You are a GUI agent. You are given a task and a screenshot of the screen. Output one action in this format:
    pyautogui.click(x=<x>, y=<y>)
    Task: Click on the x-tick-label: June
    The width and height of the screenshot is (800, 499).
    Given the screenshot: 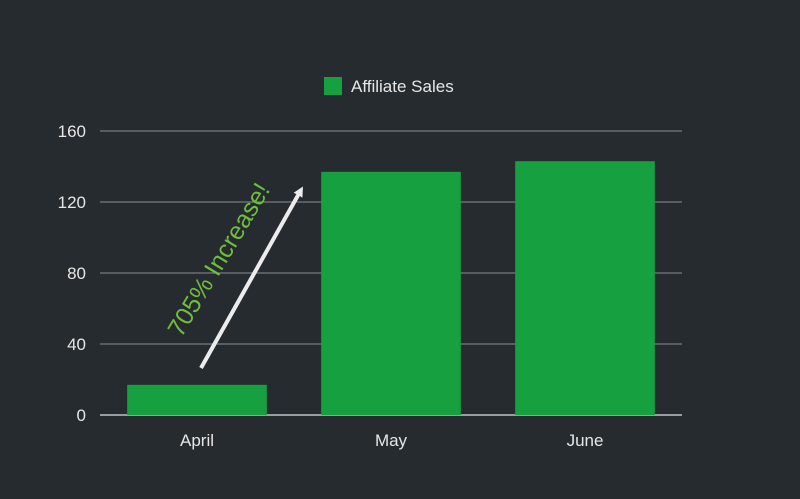 What is the action you would take?
    pyautogui.click(x=585, y=440)
    